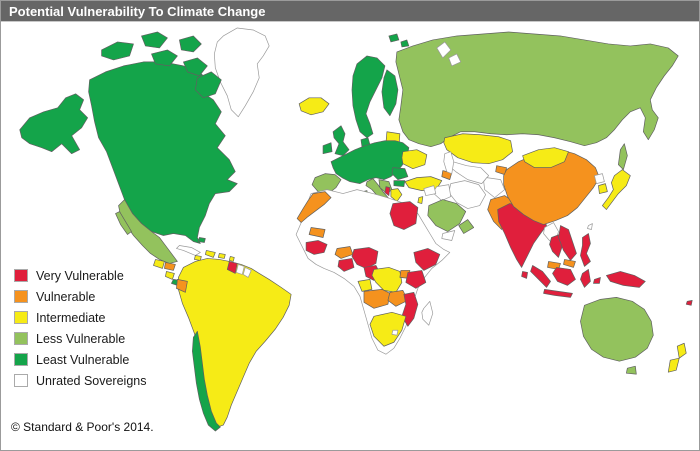  Describe the element at coordinates (447, 215) in the screenshot. I see `region-saudi-arabia` at that location.